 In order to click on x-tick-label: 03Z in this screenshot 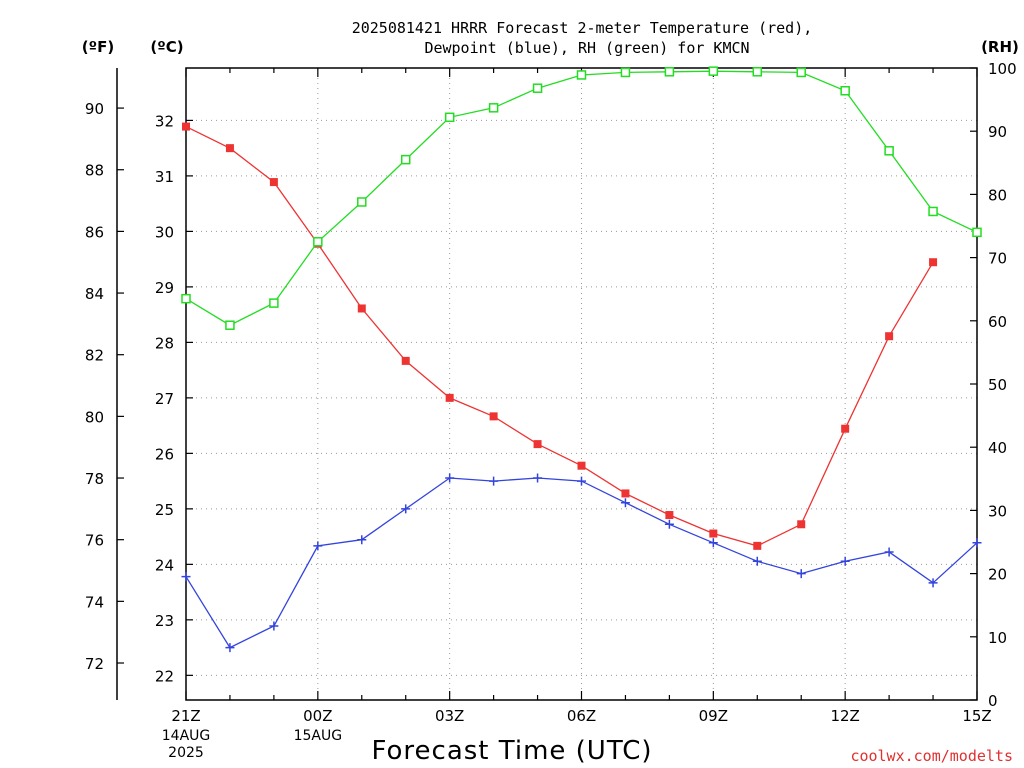, I will do `click(449, 716)`.